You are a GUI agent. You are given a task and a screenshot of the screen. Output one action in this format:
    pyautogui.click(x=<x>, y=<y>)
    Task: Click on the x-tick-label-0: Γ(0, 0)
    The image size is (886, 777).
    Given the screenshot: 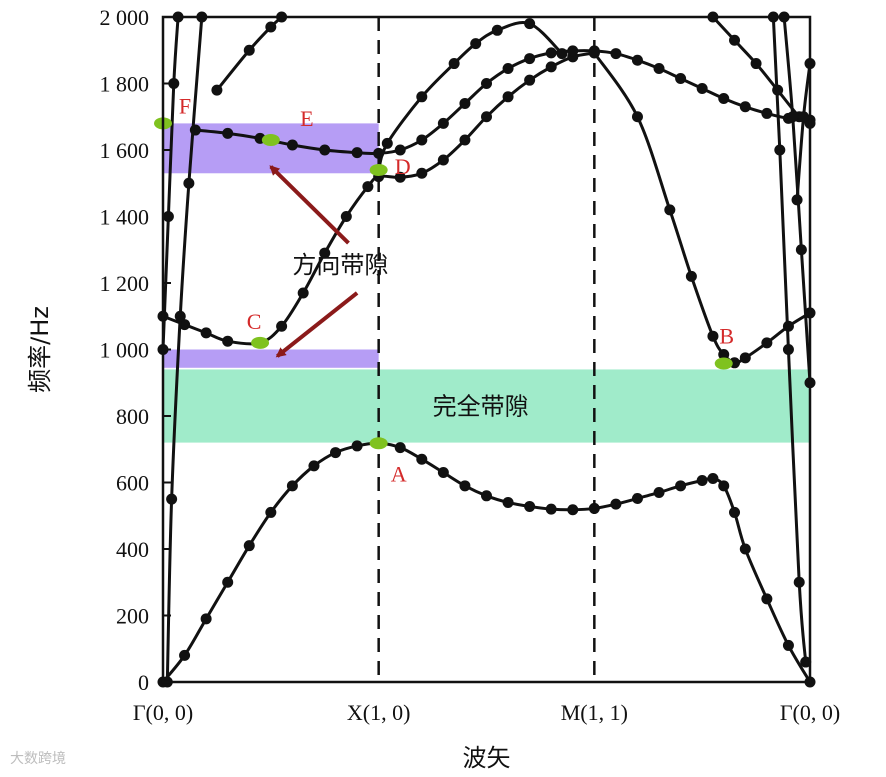 What is the action you would take?
    pyautogui.click(x=163, y=712)
    